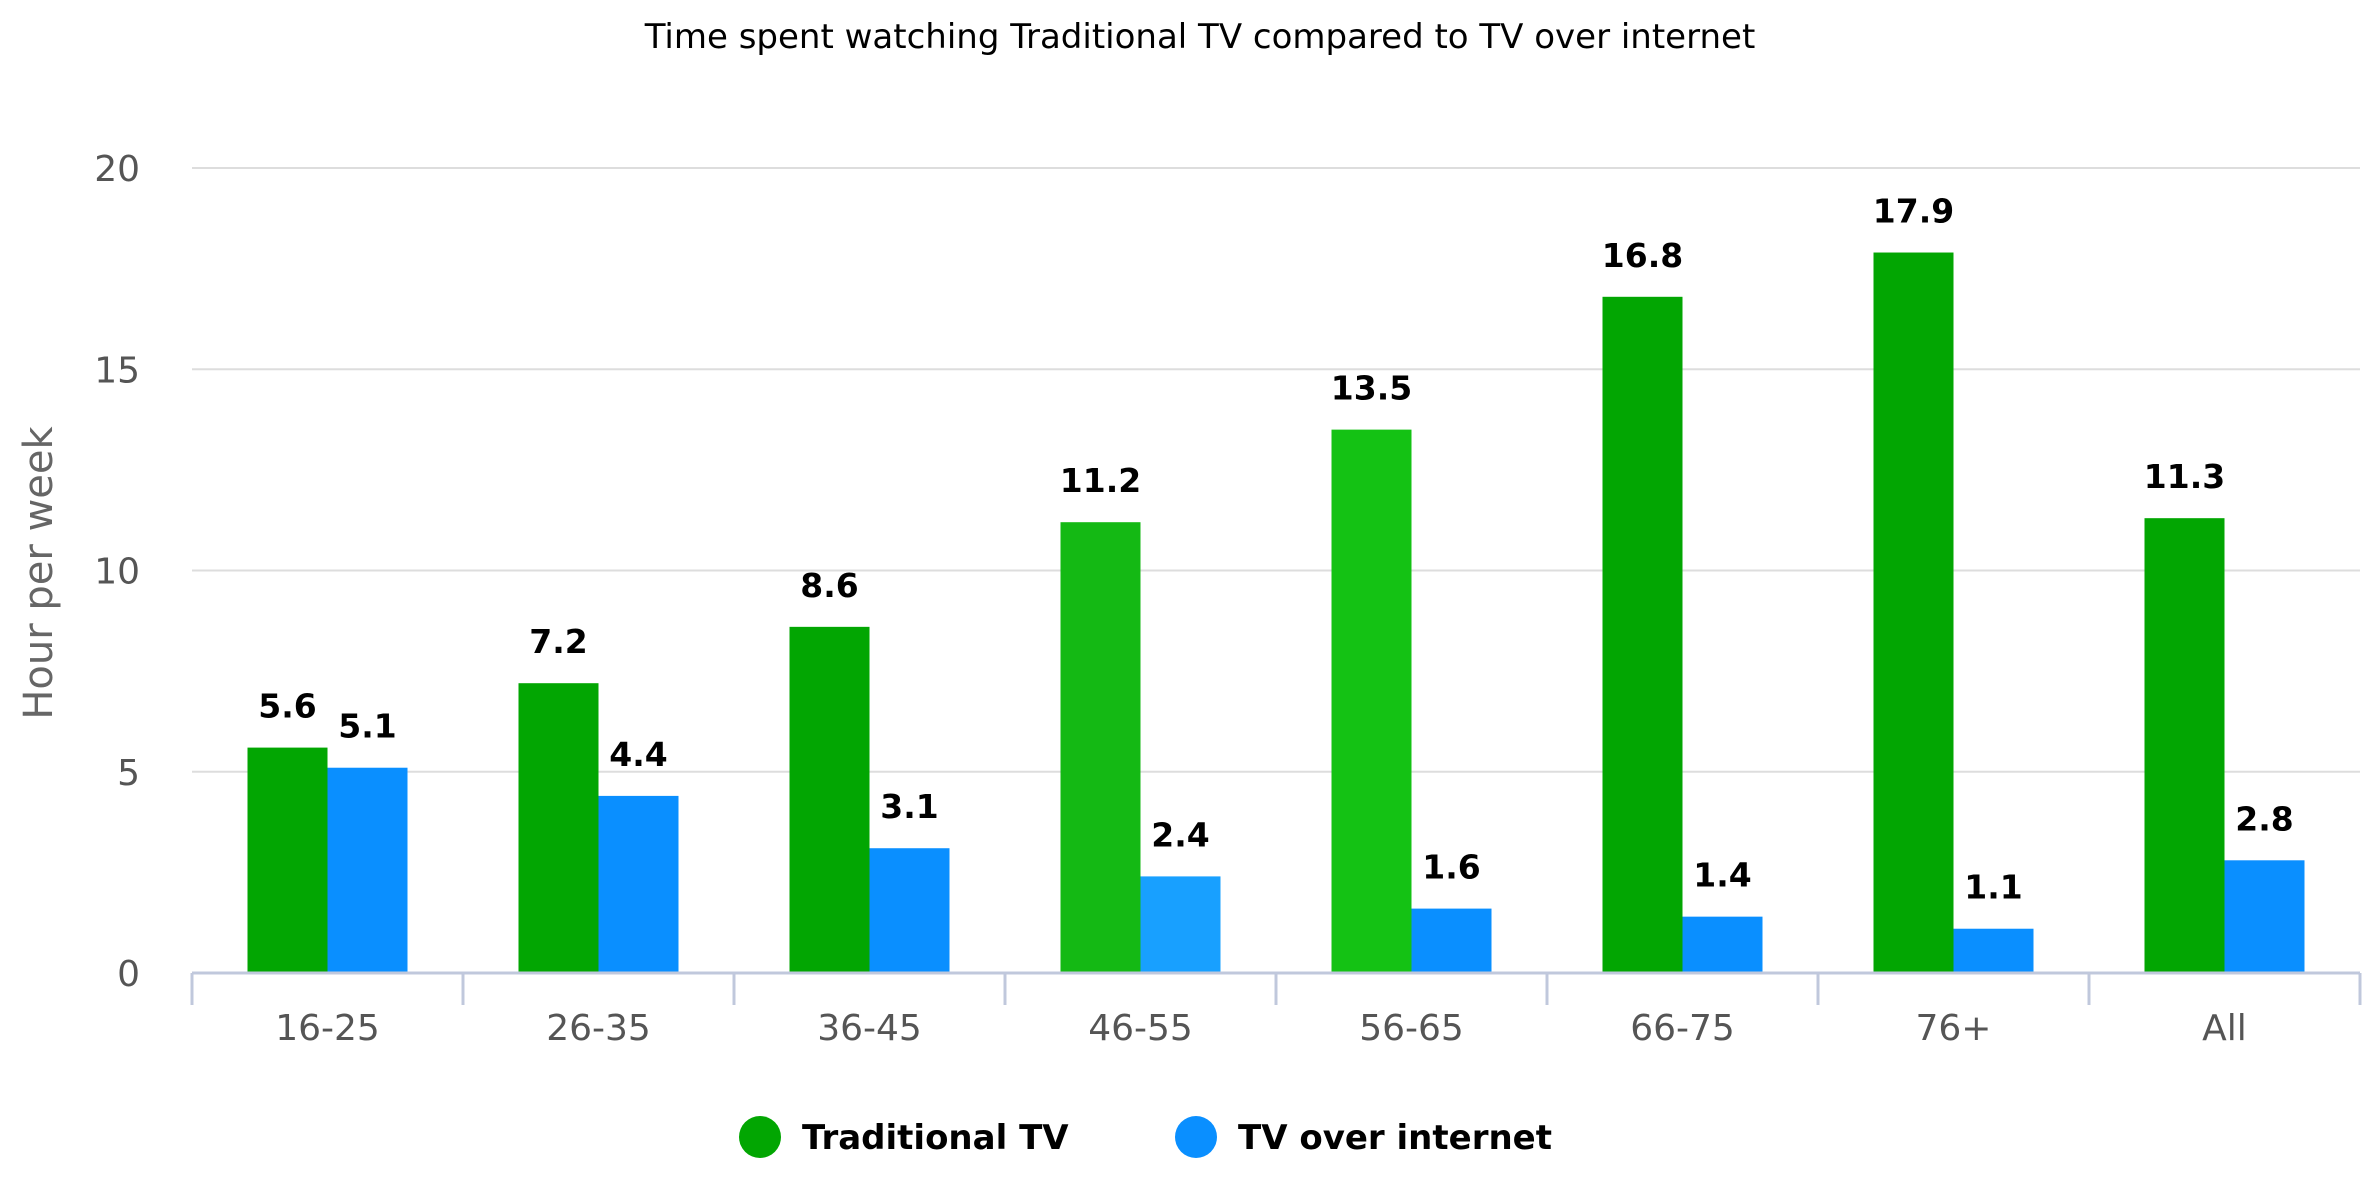 Image resolution: width=2378 pixels, height=1186 pixels. I want to click on x-axis, so click(1276, 988).